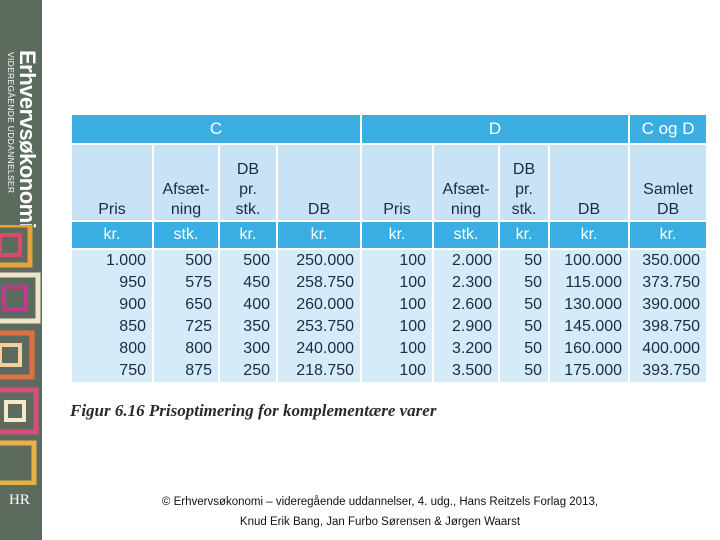  Describe the element at coordinates (11, 123) in the screenshot. I see `brand-subtitle: VIDEREGÅENDE UDDANNELSER` at that location.